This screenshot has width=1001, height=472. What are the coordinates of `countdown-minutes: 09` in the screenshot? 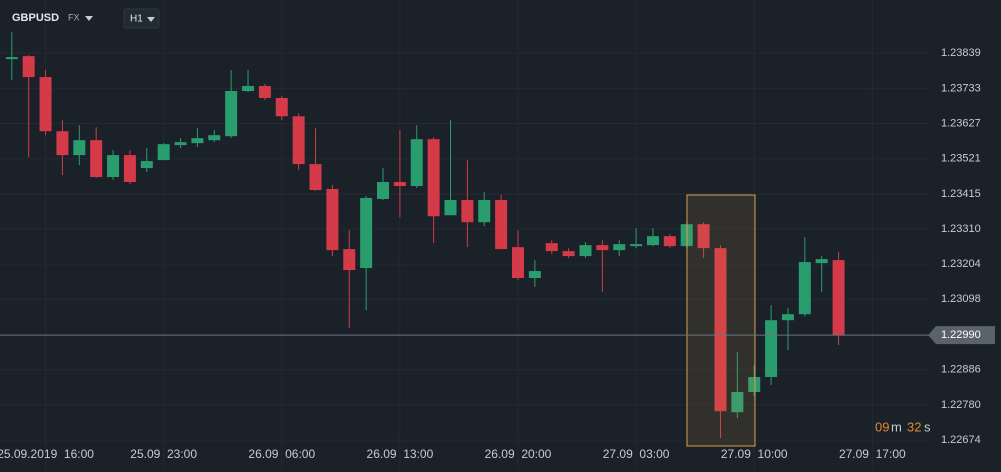 It's located at (882, 426).